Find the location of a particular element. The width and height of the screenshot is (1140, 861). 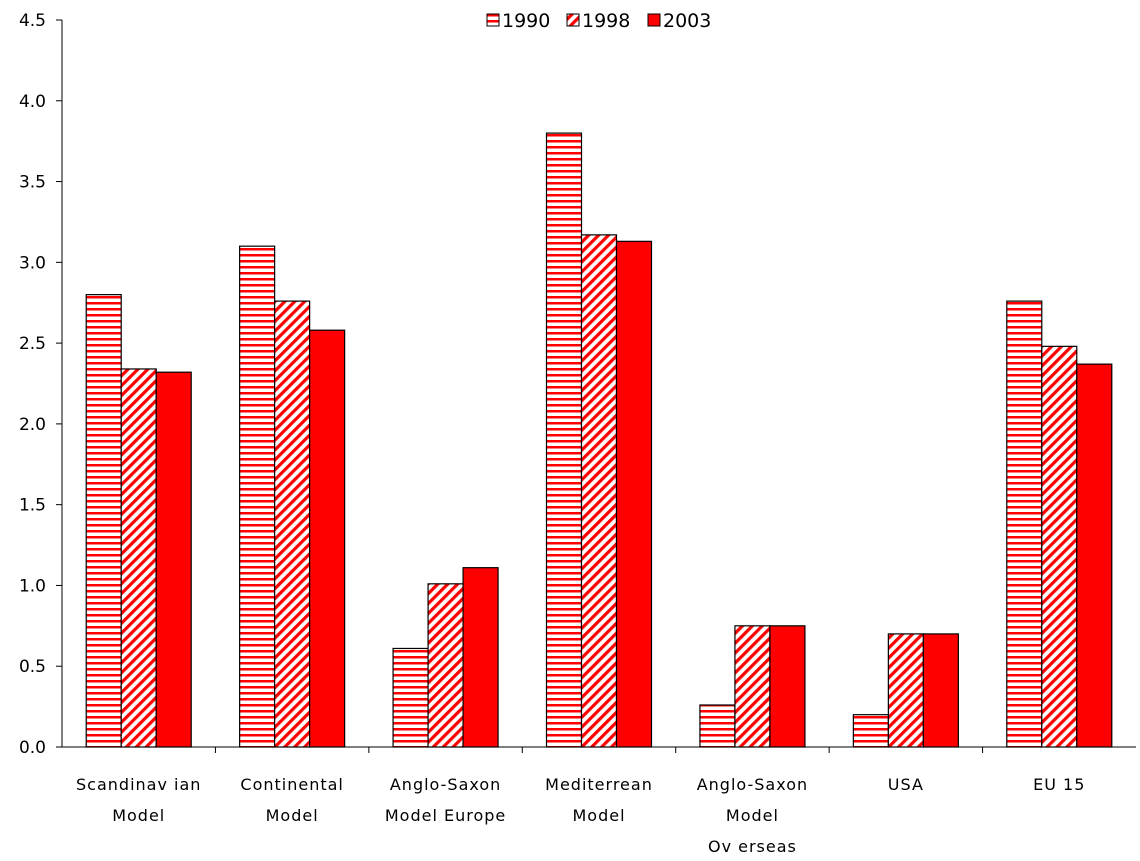

x-category-label: Model Europe is located at coordinates (445, 815).